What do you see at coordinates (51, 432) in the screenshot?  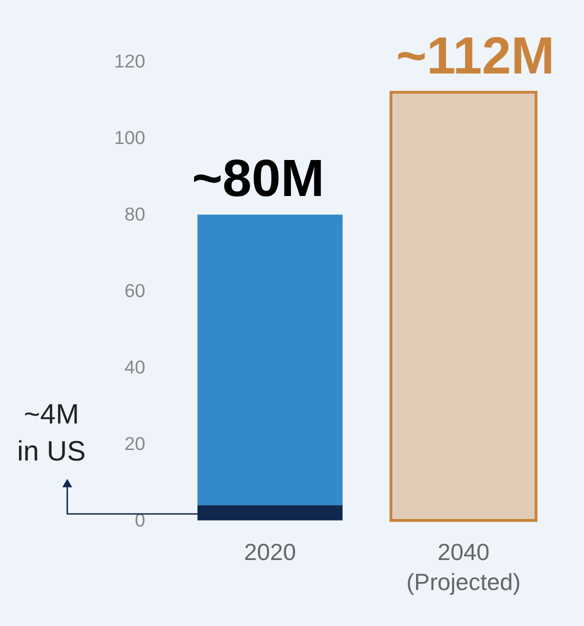 I see `text: ~4M in US` at bounding box center [51, 432].